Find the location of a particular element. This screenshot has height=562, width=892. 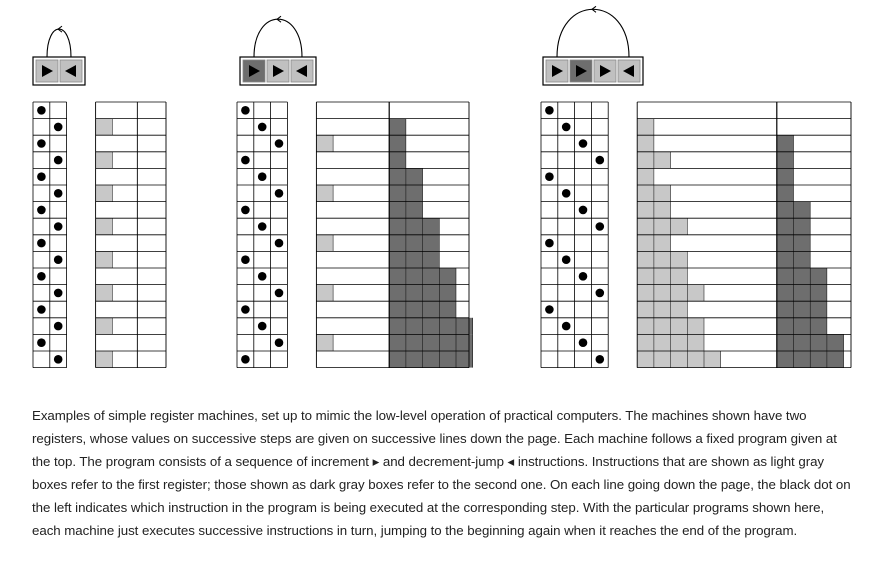

program-frame is located at coordinates (59, 71).